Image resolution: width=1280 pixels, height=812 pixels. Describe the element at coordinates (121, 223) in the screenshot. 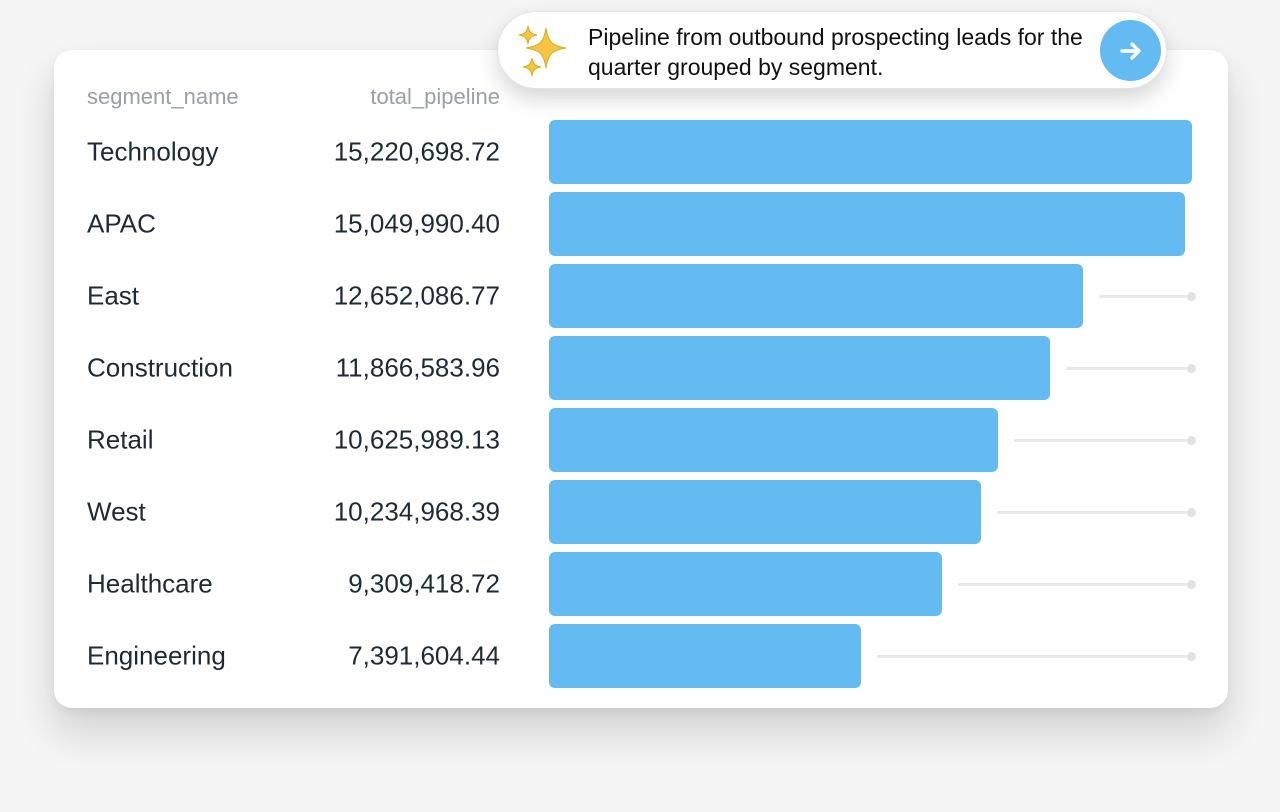

I see `segment-name-cell: APAC` at that location.